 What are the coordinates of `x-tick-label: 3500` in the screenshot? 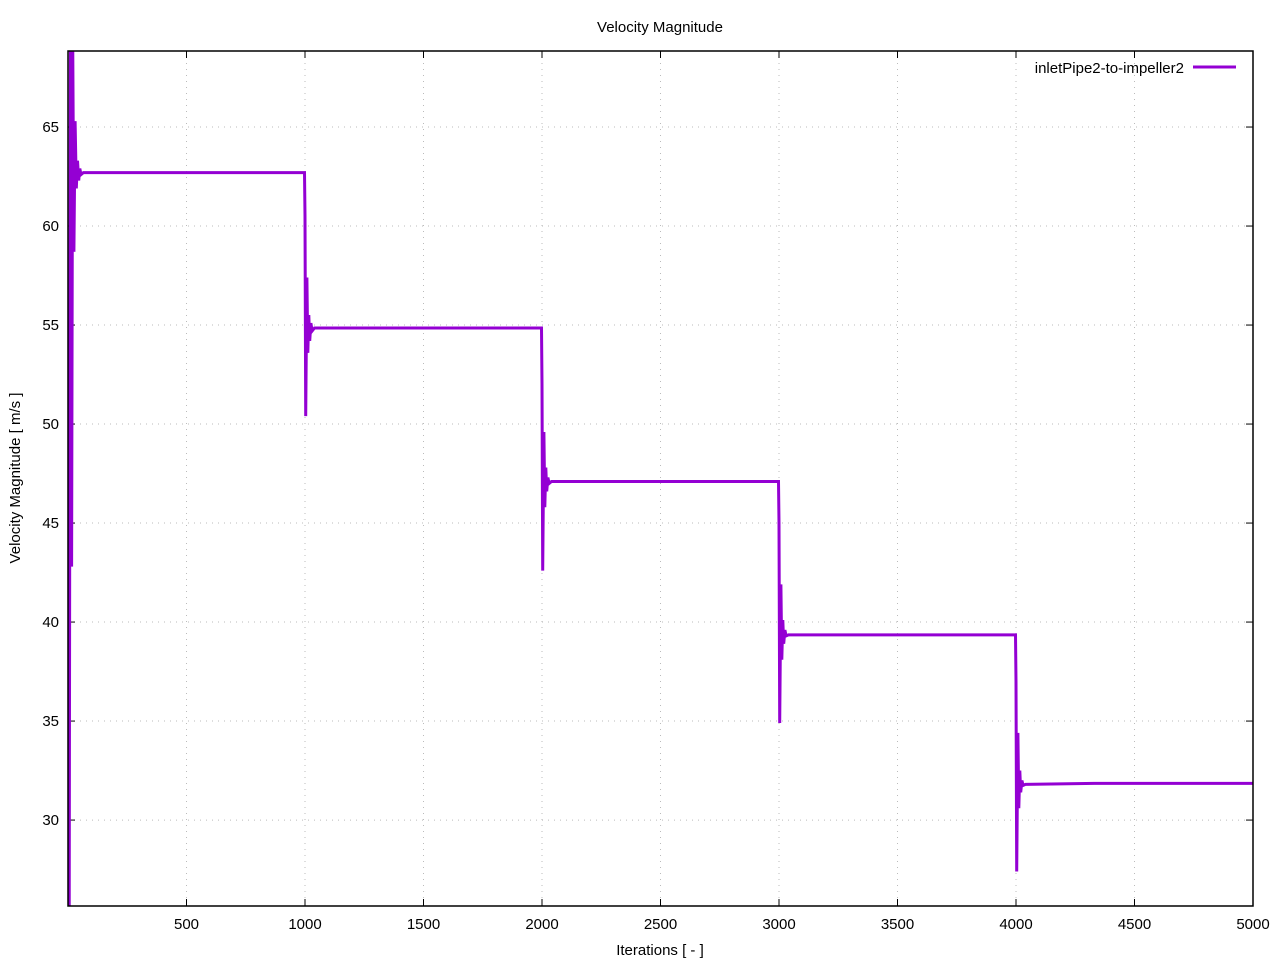 It's located at (897, 924).